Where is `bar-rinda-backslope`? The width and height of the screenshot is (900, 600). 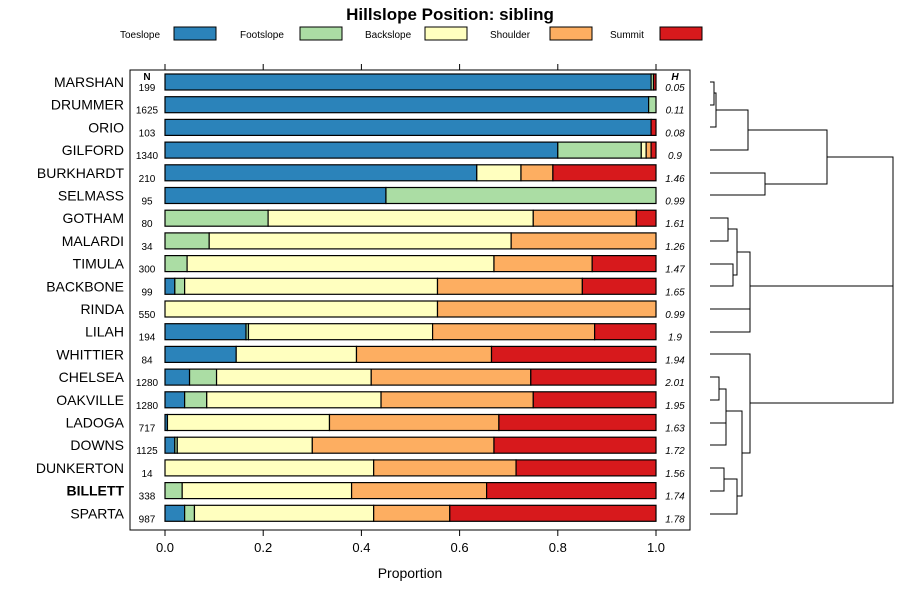
bar-rinda-backslope is located at coordinates (301, 309).